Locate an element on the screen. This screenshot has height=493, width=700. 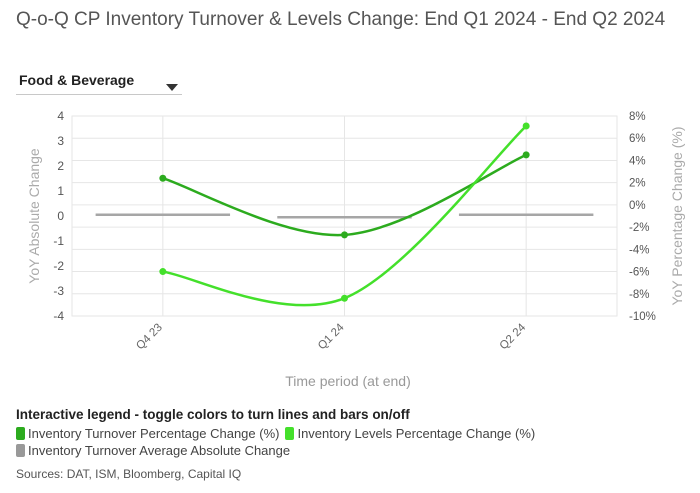
y-left-axis-title: YoY Absolute Change is located at coordinates (34, 216).